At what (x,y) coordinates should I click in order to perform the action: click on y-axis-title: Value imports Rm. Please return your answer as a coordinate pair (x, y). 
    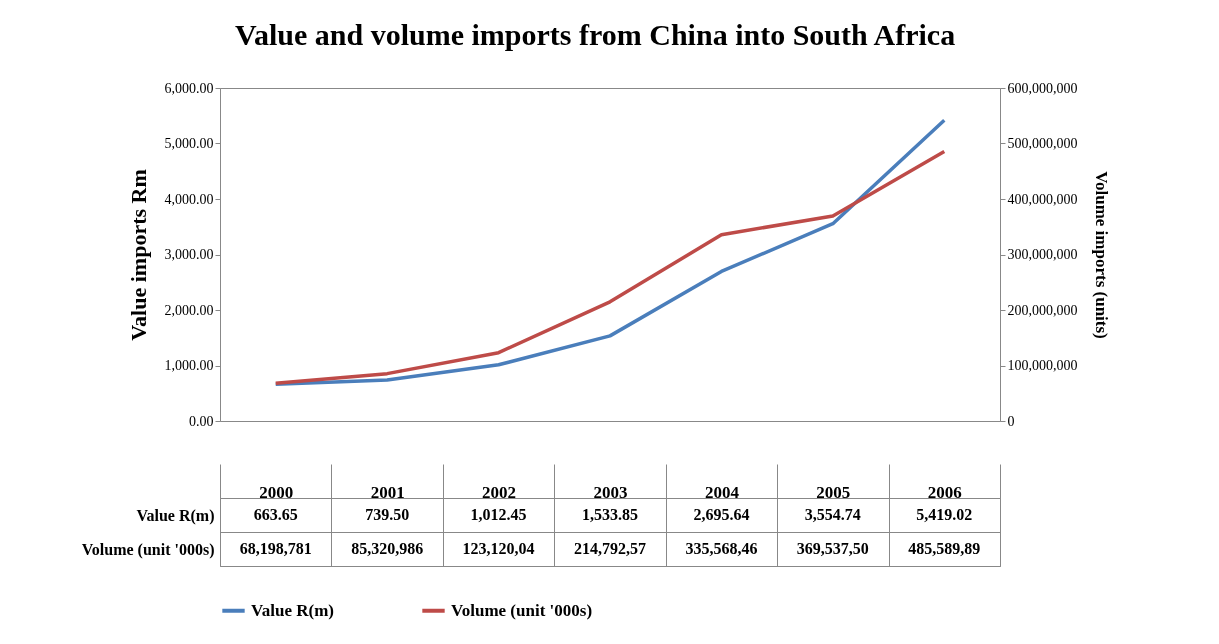
    Looking at the image, I should click on (138, 255).